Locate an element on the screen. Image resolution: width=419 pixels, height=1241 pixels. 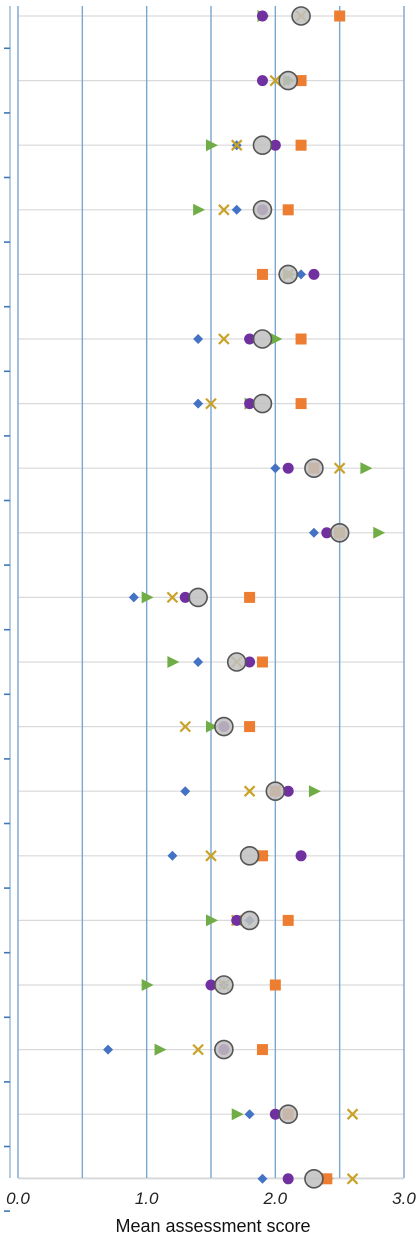
x-tick-label: 2.0 is located at coordinates (275, 1198).